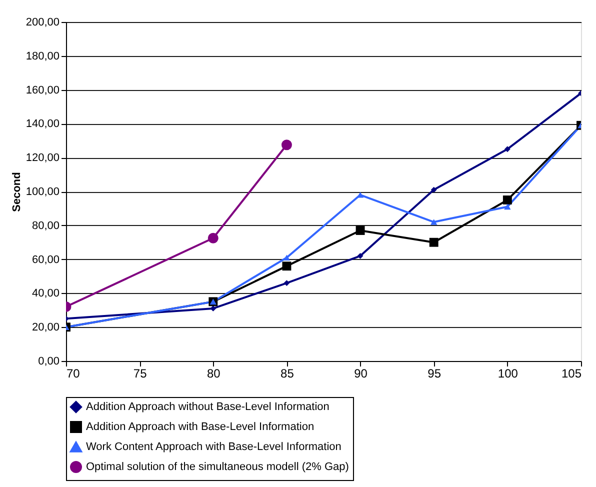  What do you see at coordinates (571, 373) in the screenshot?
I see `x-tick-label: 105` at bounding box center [571, 373].